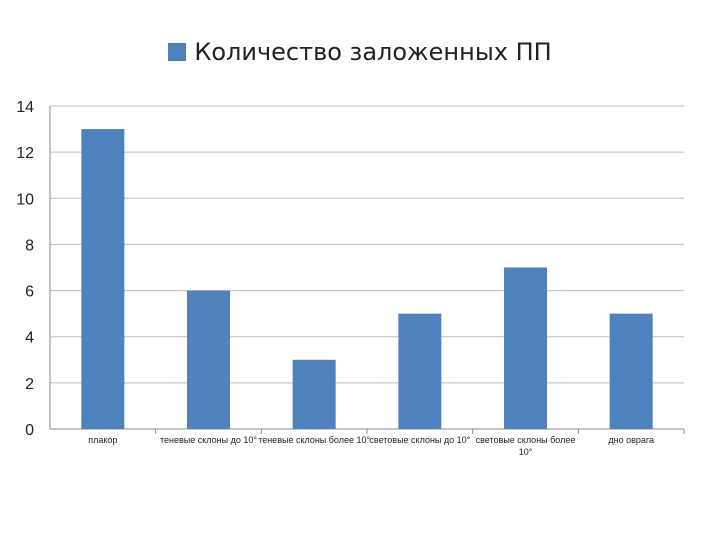 The width and height of the screenshot is (720, 545). I want to click on x-tick-label: световые склоны до 10°, so click(419, 440).